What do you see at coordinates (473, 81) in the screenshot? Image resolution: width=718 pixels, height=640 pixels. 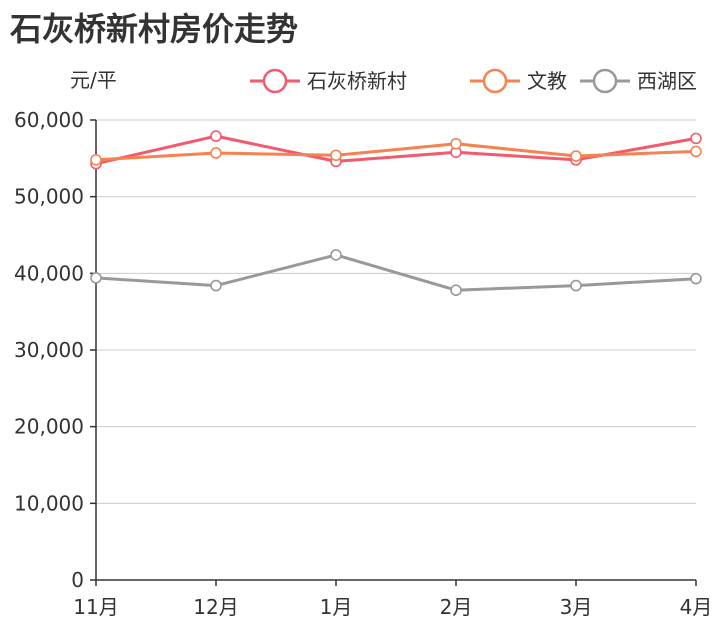 I see `legend: 石灰桥新村 文教 西湖区` at bounding box center [473, 81].